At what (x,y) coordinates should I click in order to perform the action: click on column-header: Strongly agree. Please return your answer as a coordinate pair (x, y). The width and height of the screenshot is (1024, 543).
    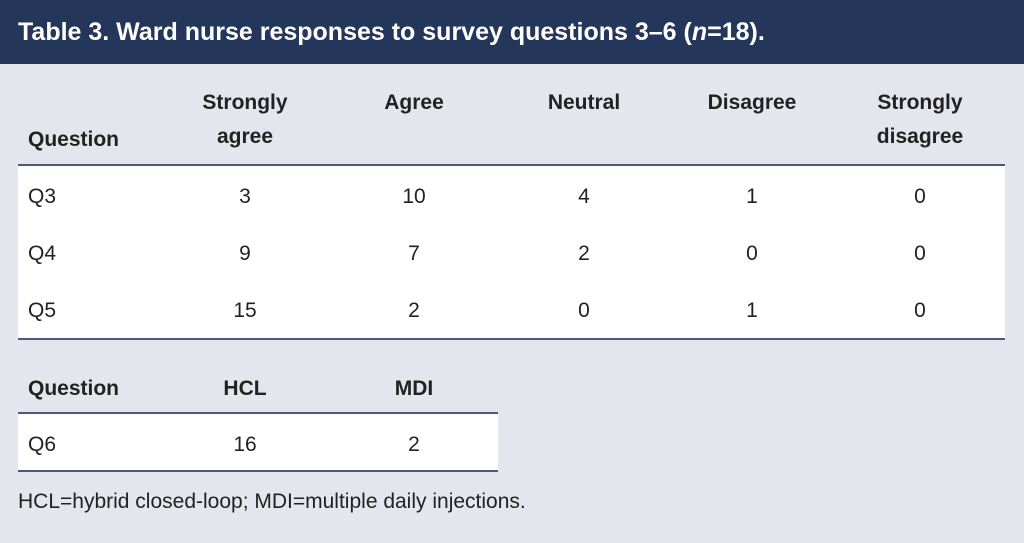
    Looking at the image, I should click on (245, 119).